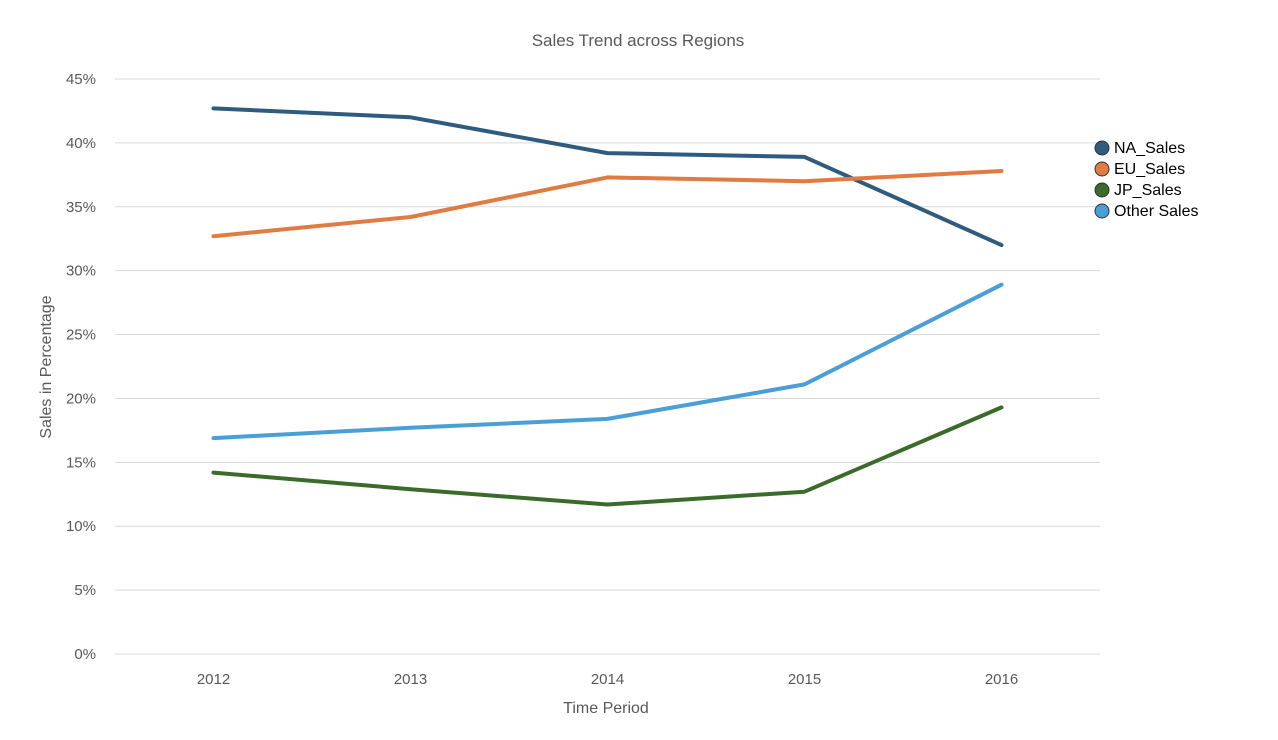  Describe the element at coordinates (81, 271) in the screenshot. I see `y-tick-label: 30%` at that location.